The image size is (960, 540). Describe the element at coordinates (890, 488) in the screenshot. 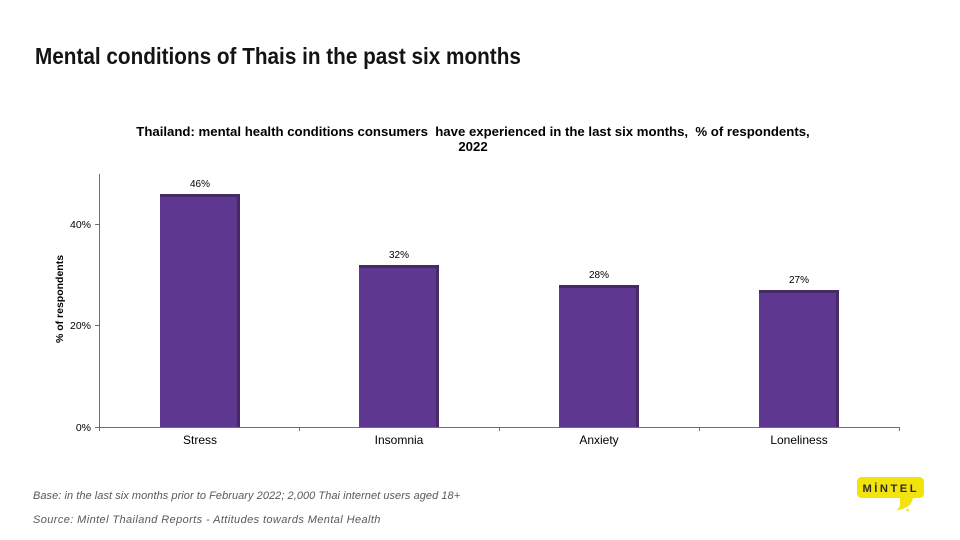

I see `svg-text: MİNTEL` at that location.